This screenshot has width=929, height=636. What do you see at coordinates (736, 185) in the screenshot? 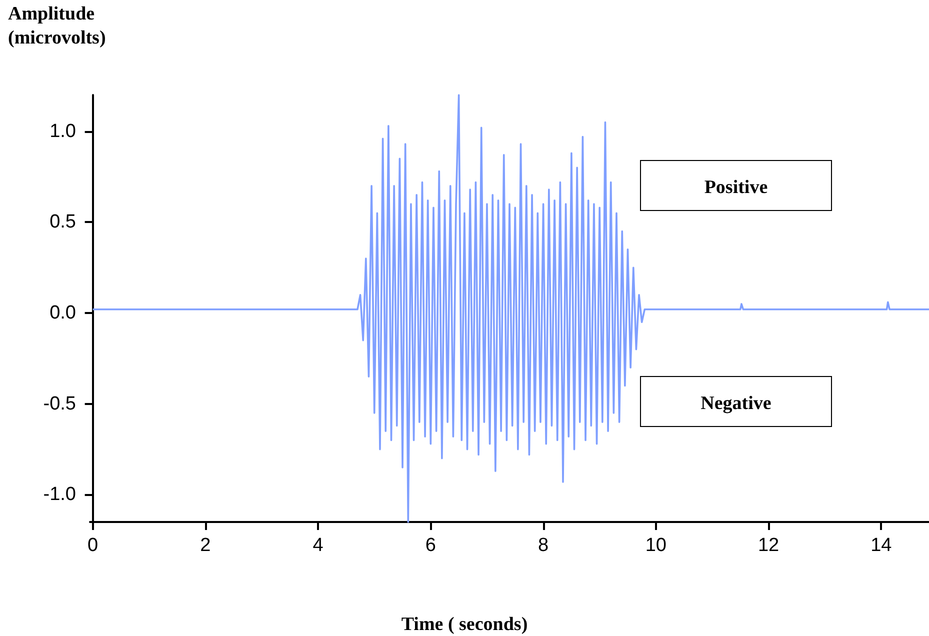
I see `annotation: Positive` at bounding box center [736, 185].